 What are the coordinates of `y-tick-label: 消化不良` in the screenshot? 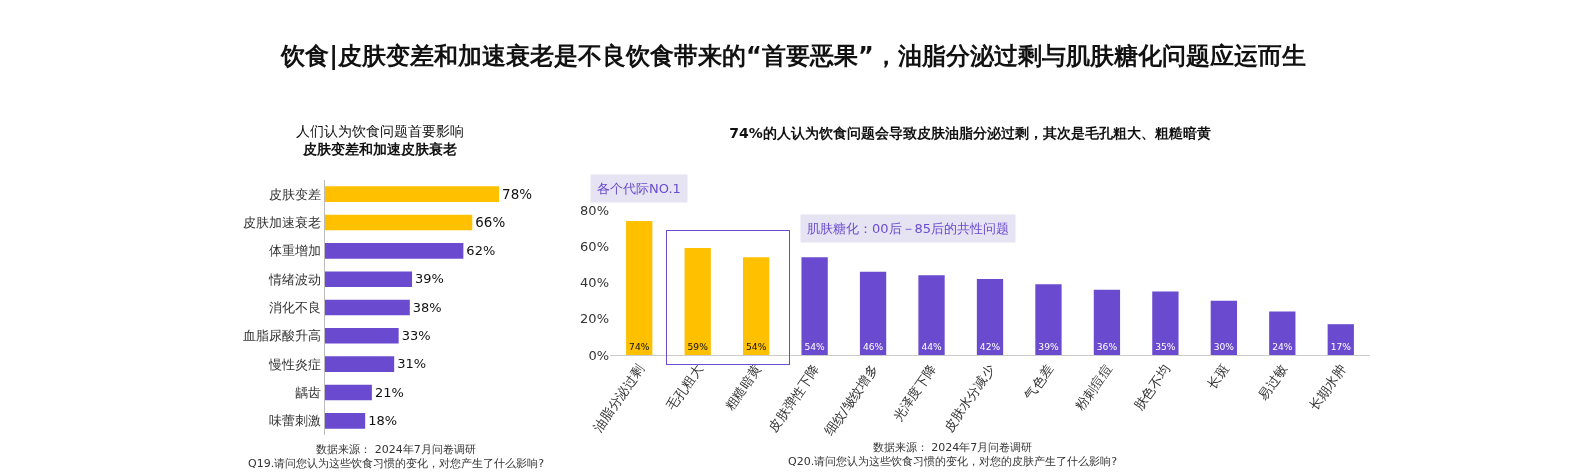 It's located at (295, 308).